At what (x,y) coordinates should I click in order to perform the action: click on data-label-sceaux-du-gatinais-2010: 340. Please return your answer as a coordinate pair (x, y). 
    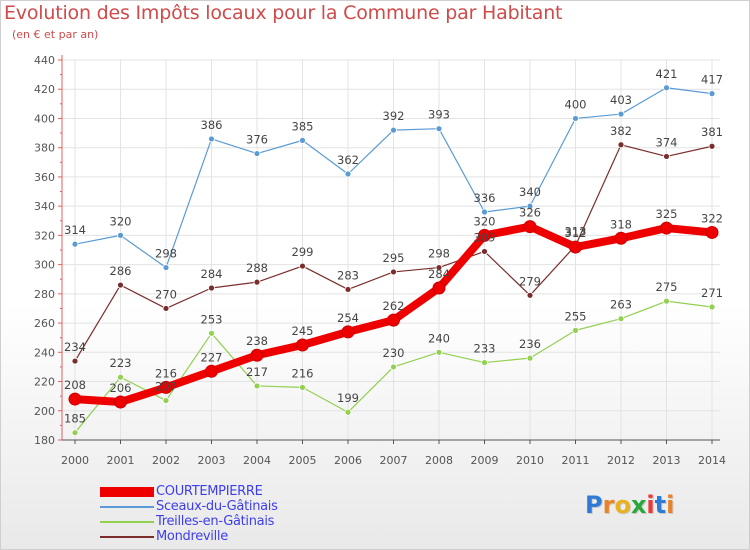
    Looking at the image, I should click on (530, 192).